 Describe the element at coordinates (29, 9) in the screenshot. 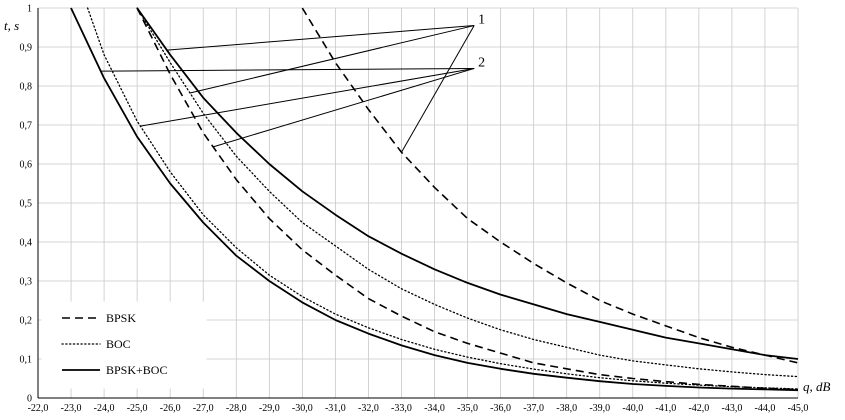

I see `y-tick-label: 1` at that location.